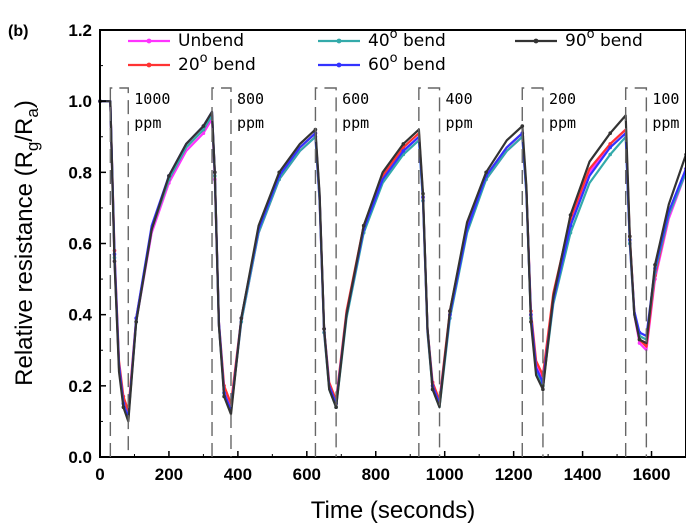 The height and width of the screenshot is (524, 686). I want to click on x-tick-label: 600, so click(307, 474).